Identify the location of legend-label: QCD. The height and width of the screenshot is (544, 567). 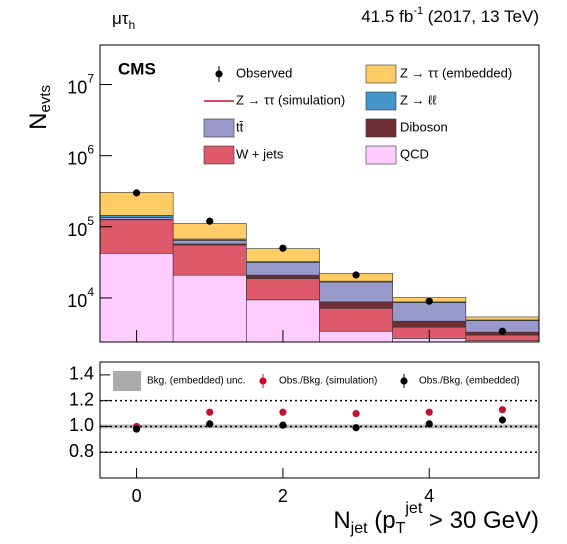
(414, 153).